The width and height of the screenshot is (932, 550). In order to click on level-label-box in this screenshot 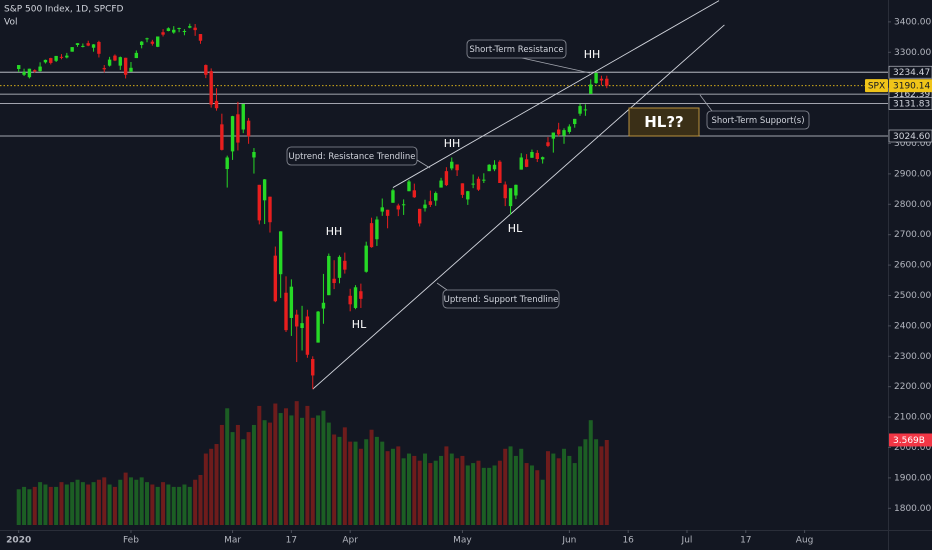, I will do `click(910, 72)`.